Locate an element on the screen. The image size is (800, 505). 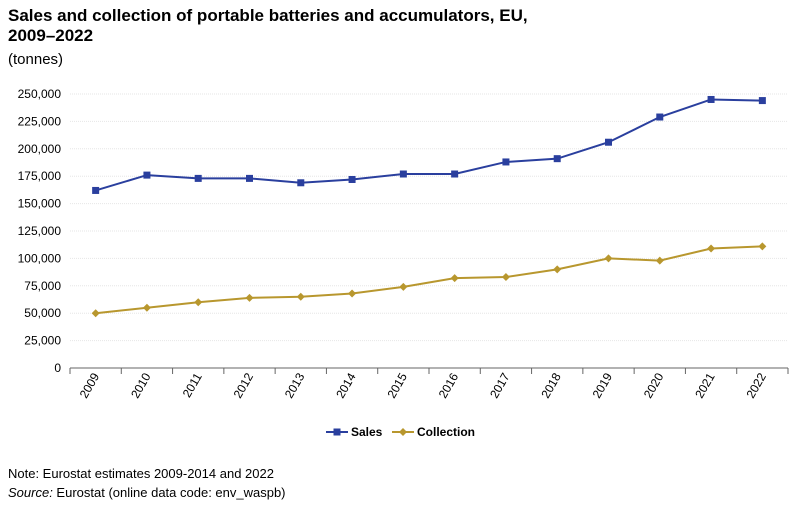
x-tick-label: 2020 is located at coordinates (654, 385).